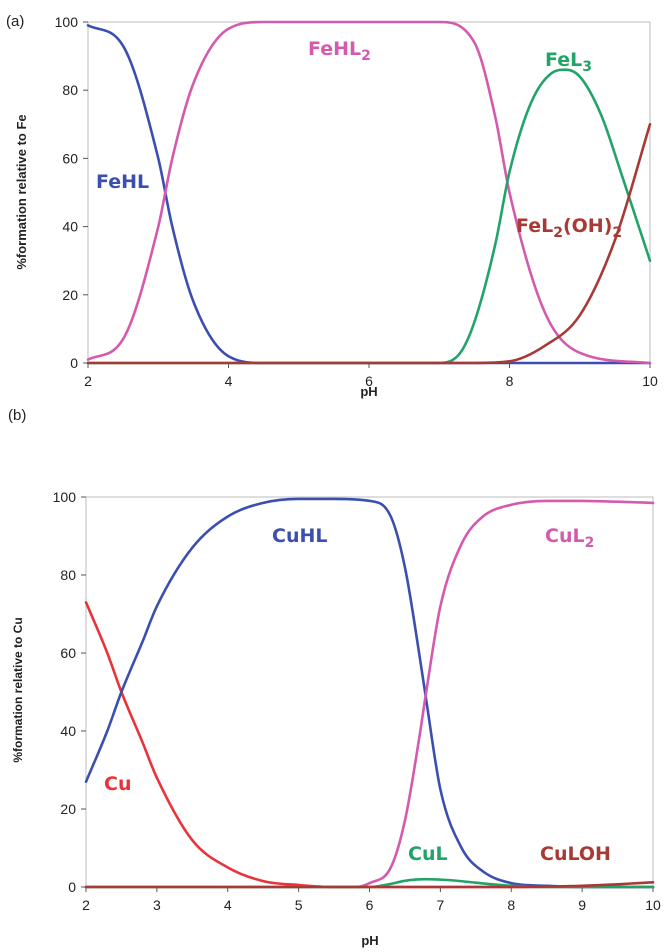 The width and height of the screenshot is (664, 952). Describe the element at coordinates (70, 295) in the screenshot. I see `y-tick-label-a: 20` at that location.